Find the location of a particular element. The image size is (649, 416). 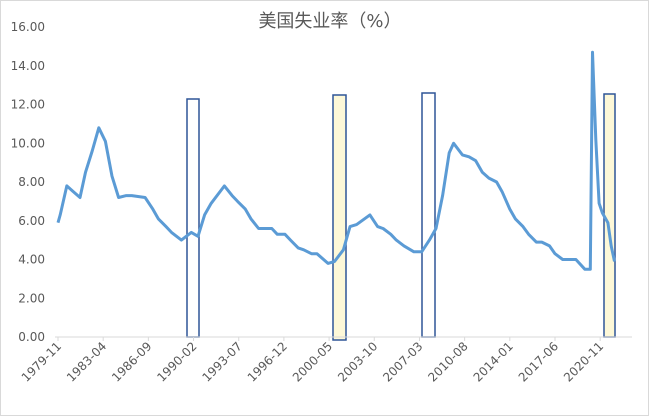

y-tick-label: 6.00 is located at coordinates (31, 221).